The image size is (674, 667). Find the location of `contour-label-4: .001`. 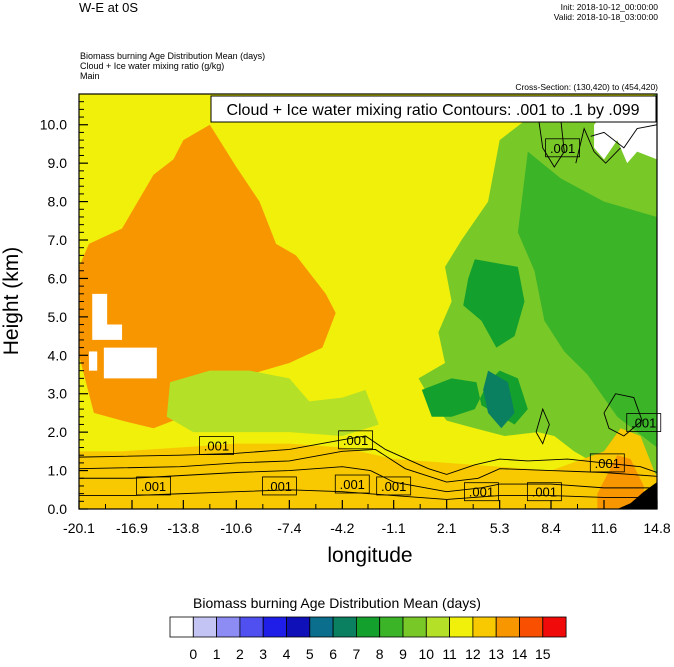

contour-label-4: .001 is located at coordinates (607, 463).